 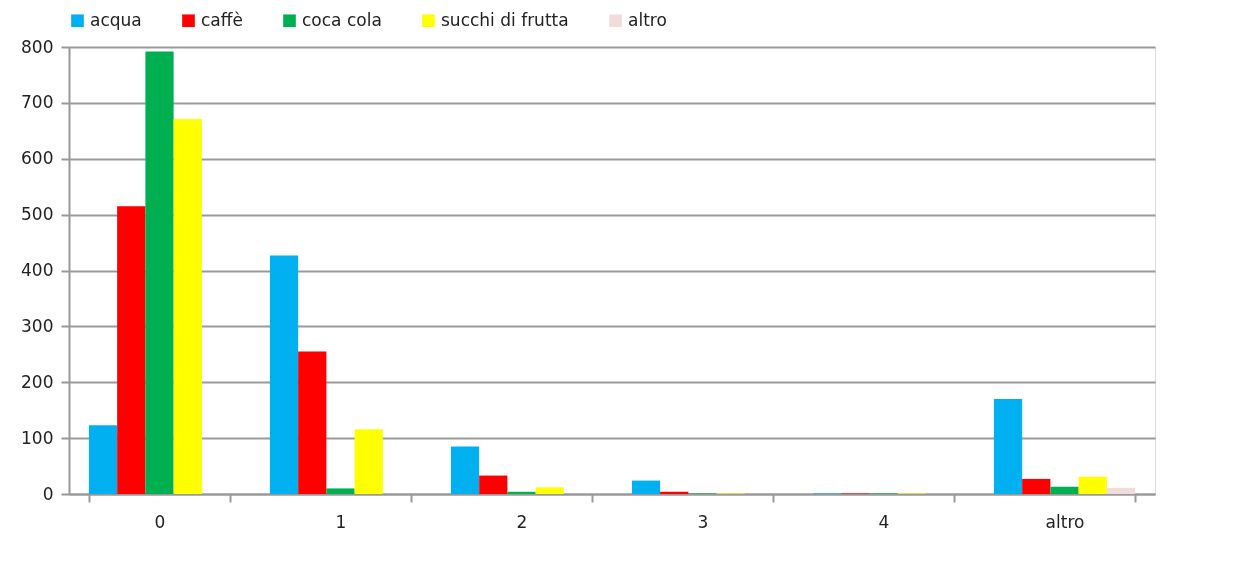 What do you see at coordinates (37, 102) in the screenshot?
I see `y-tick-label: 700` at bounding box center [37, 102].